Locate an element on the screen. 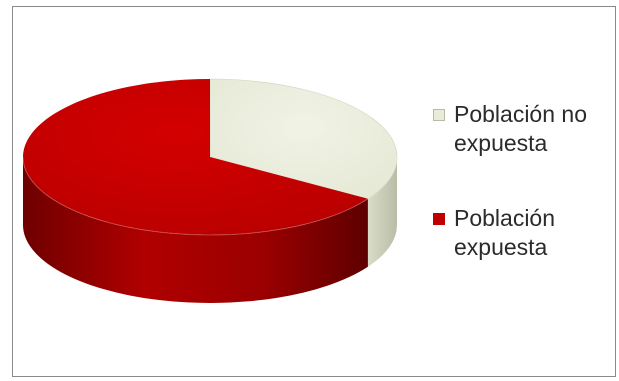 This screenshot has height=381, width=619. pie-rim-highlight is located at coordinates (210, 196).